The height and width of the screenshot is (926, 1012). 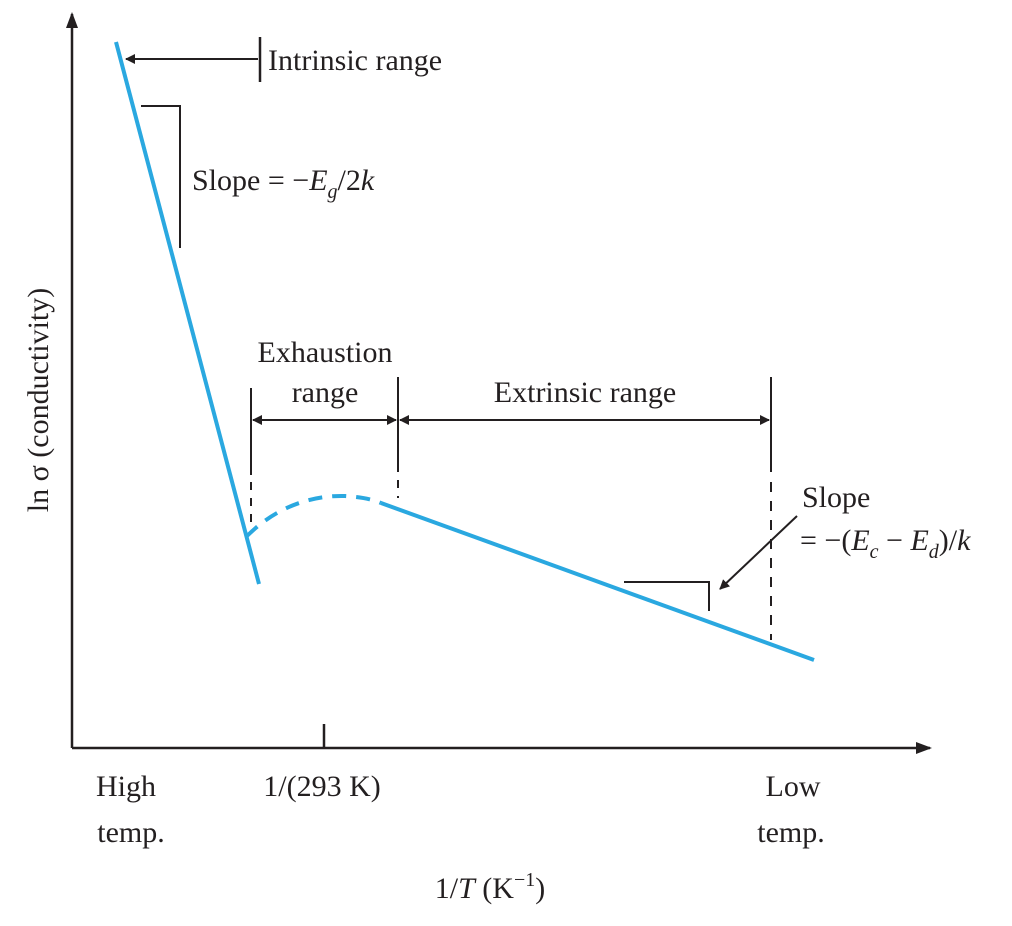 I want to click on x-label-293: 1/(293 K), so click(x=321, y=786).